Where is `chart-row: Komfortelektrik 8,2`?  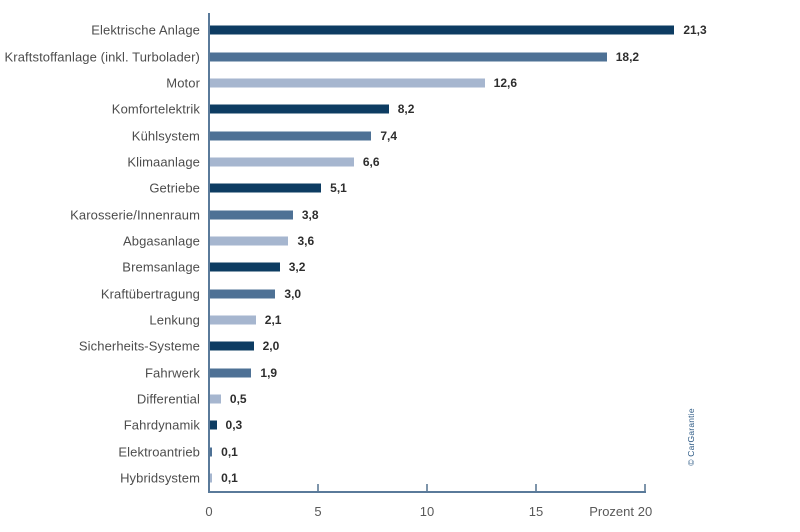 chart-row: Komfortelektrik 8,2 is located at coordinates (400, 109).